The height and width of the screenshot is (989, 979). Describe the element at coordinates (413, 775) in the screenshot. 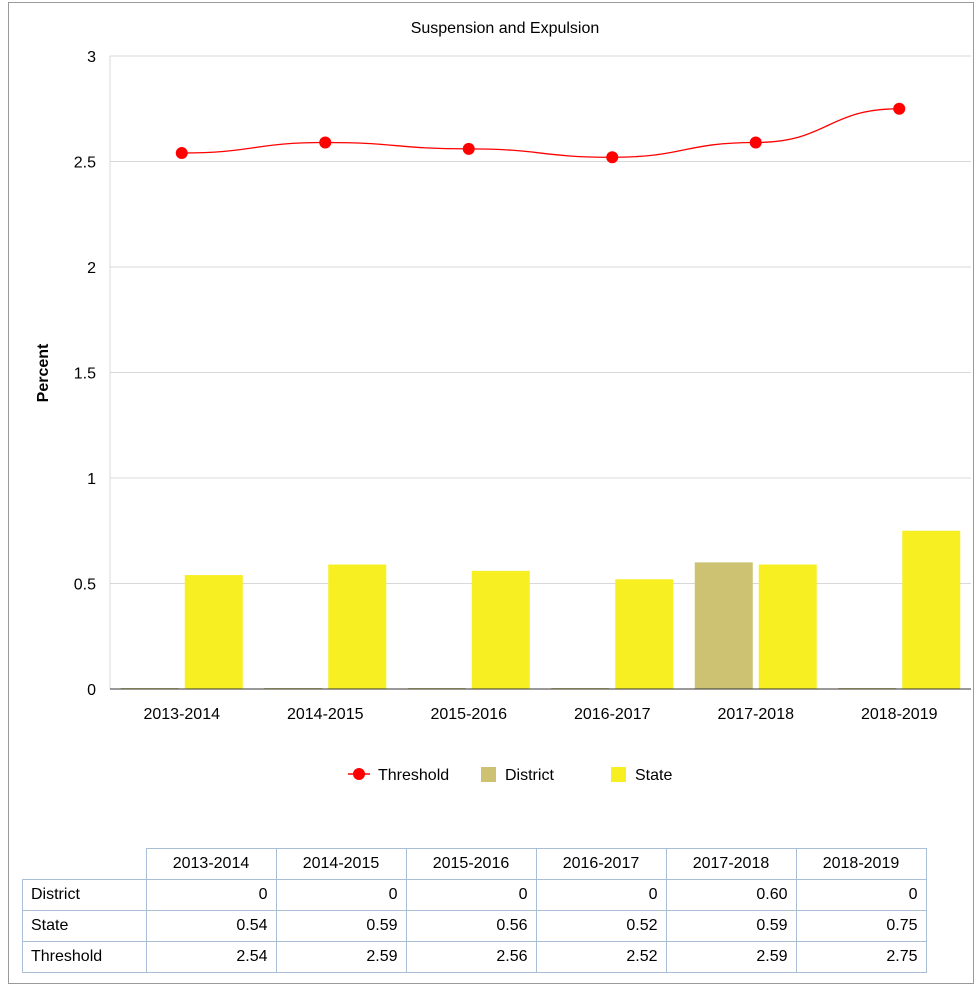

I see `legend-threshold-label: Threshold` at that location.